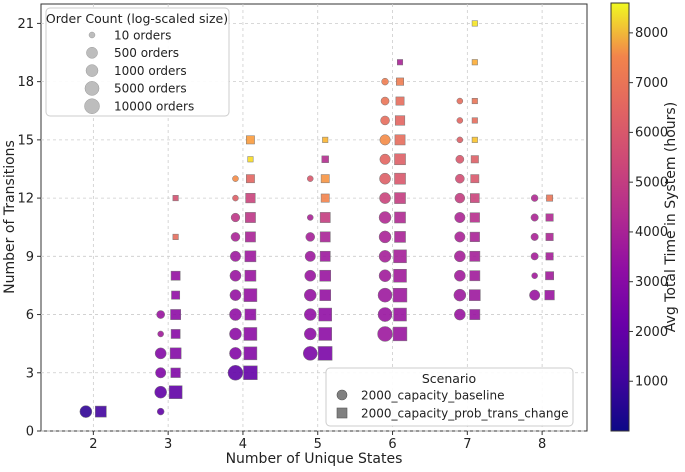 The image size is (685, 472). I want to click on scenario-legend-box, so click(449, 397).